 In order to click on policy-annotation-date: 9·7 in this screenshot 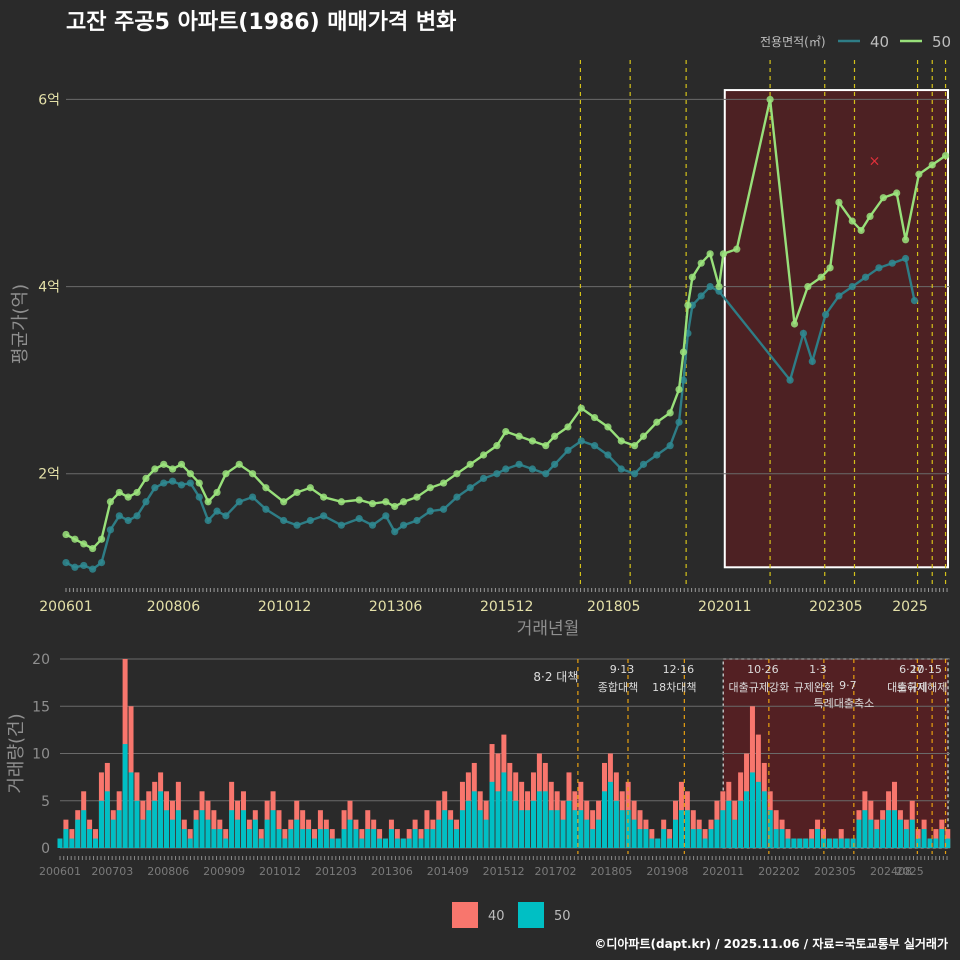, I will do `click(848, 685)`.